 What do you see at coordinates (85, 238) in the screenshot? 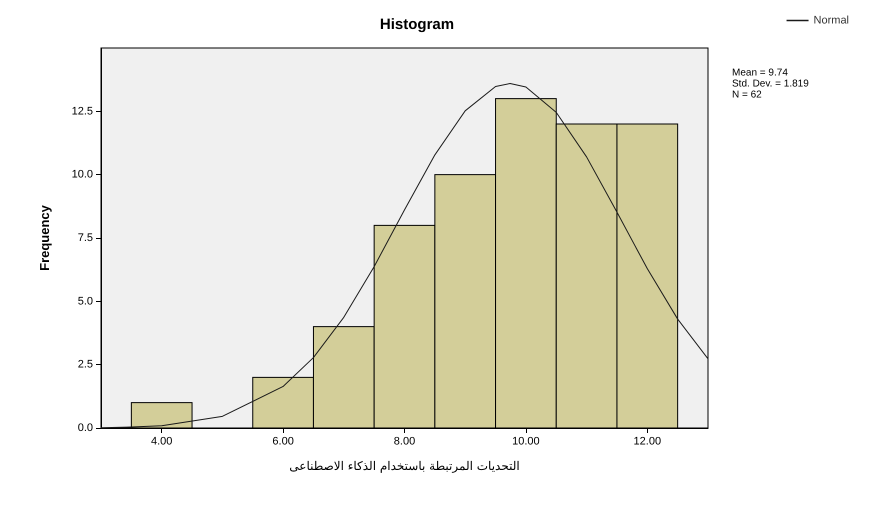
I see `y-tick-label: 7.5` at bounding box center [85, 238].